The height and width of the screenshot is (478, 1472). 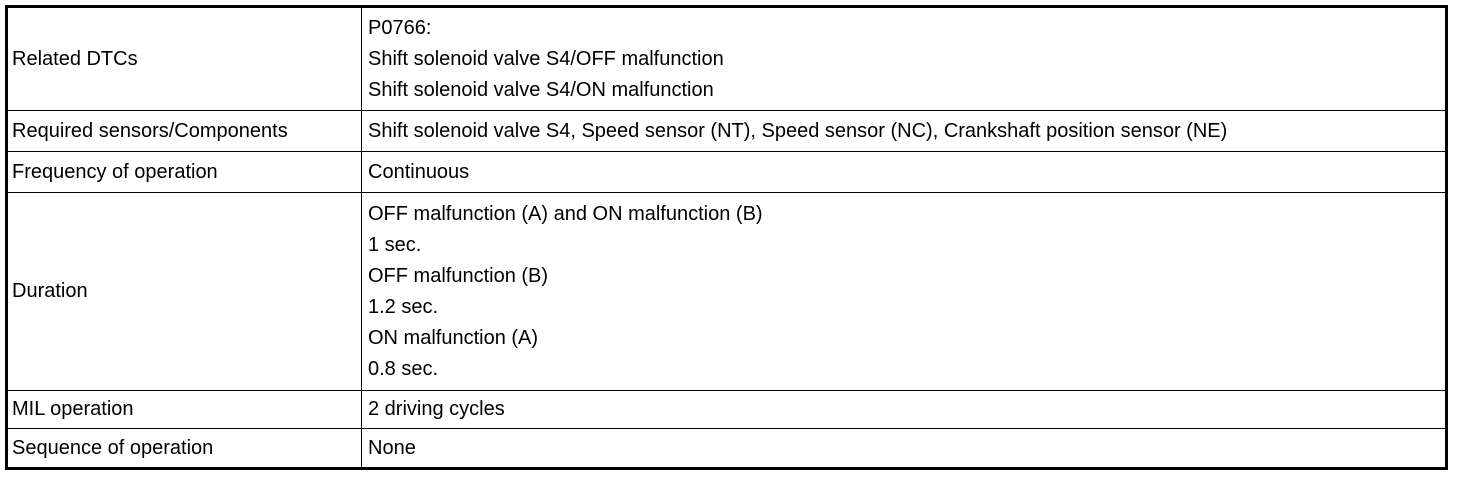 I want to click on value-line: 1.2 sec., so click(x=403, y=306).